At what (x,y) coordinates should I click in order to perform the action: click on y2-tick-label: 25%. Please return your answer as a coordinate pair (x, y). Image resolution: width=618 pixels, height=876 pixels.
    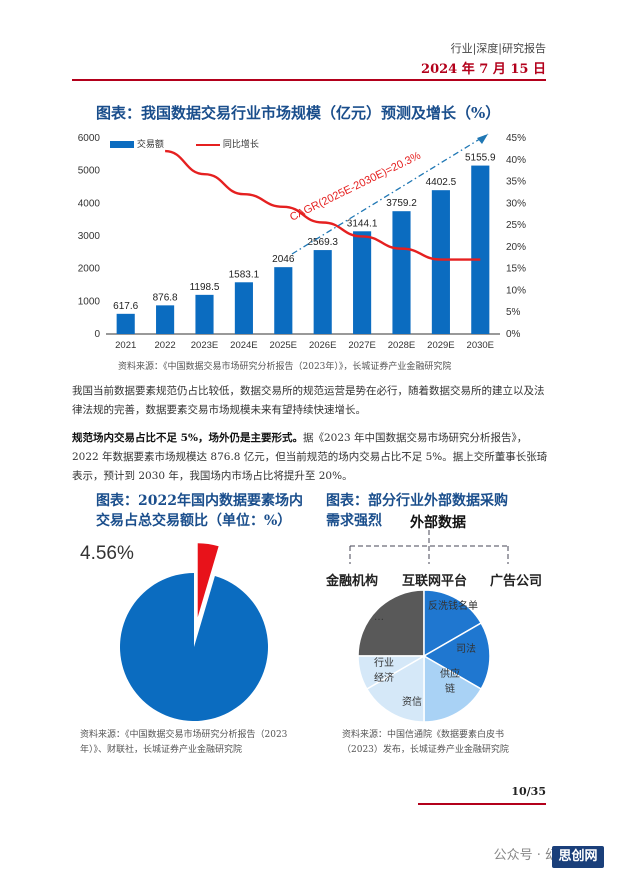
    Looking at the image, I should click on (516, 225).